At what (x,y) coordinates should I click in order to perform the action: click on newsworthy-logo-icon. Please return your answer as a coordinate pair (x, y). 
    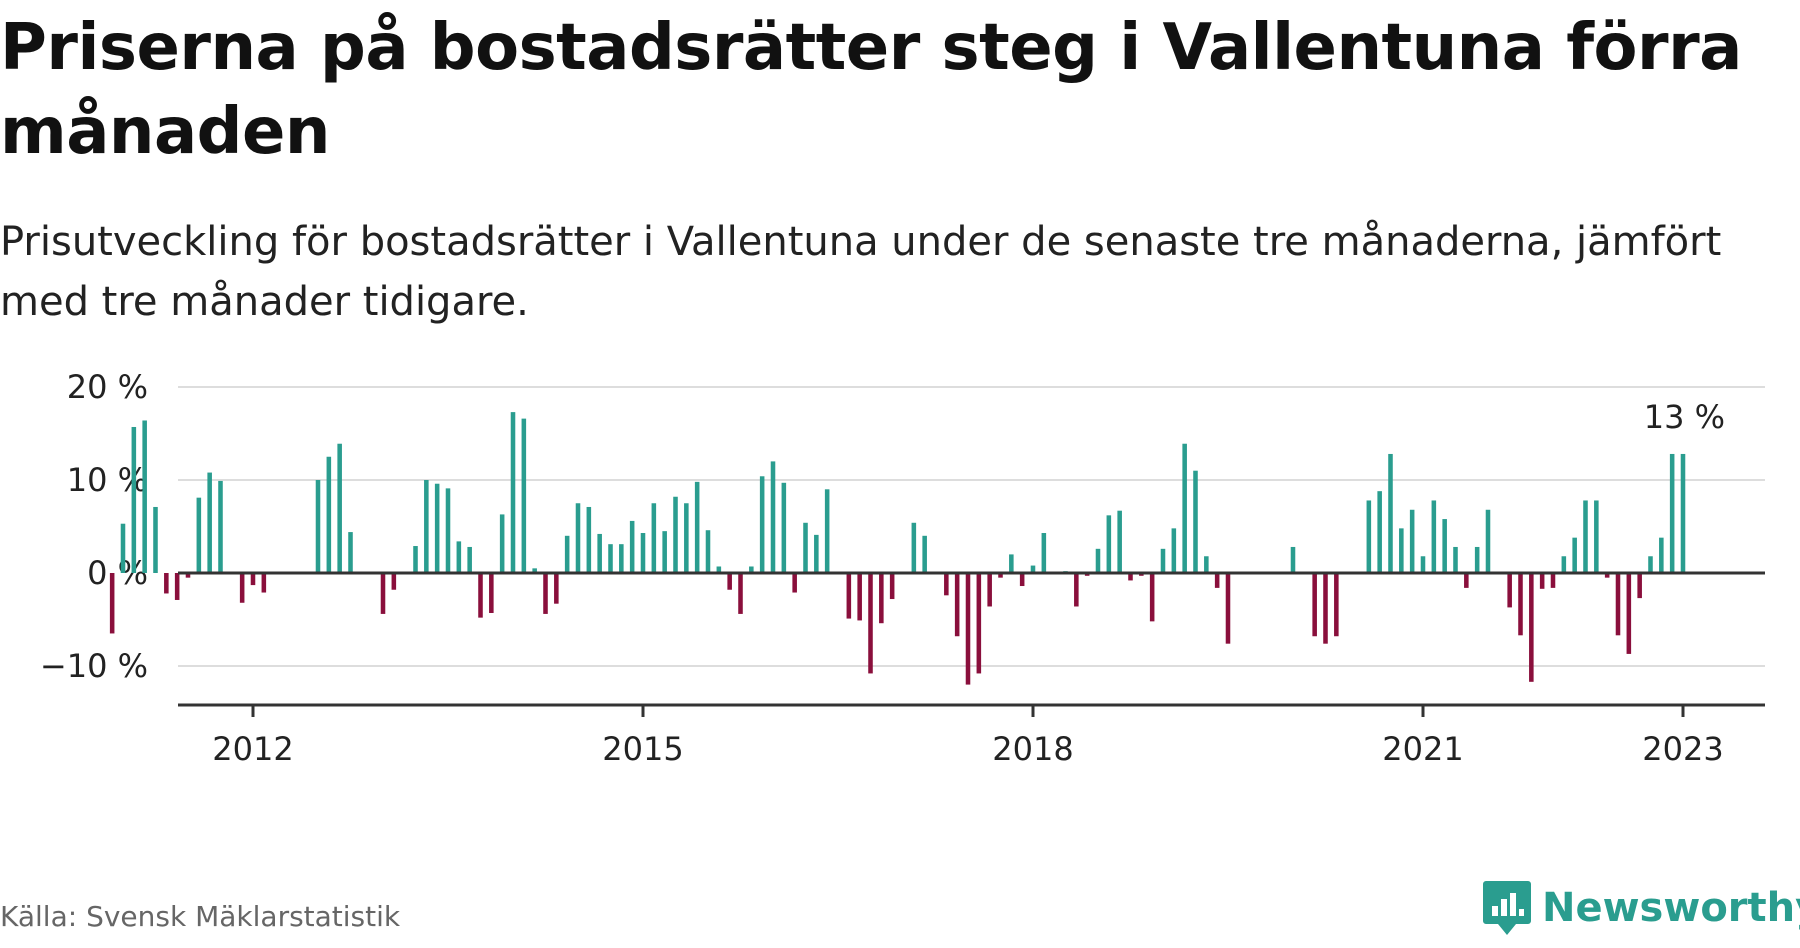
    Looking at the image, I should click on (1507, 908).